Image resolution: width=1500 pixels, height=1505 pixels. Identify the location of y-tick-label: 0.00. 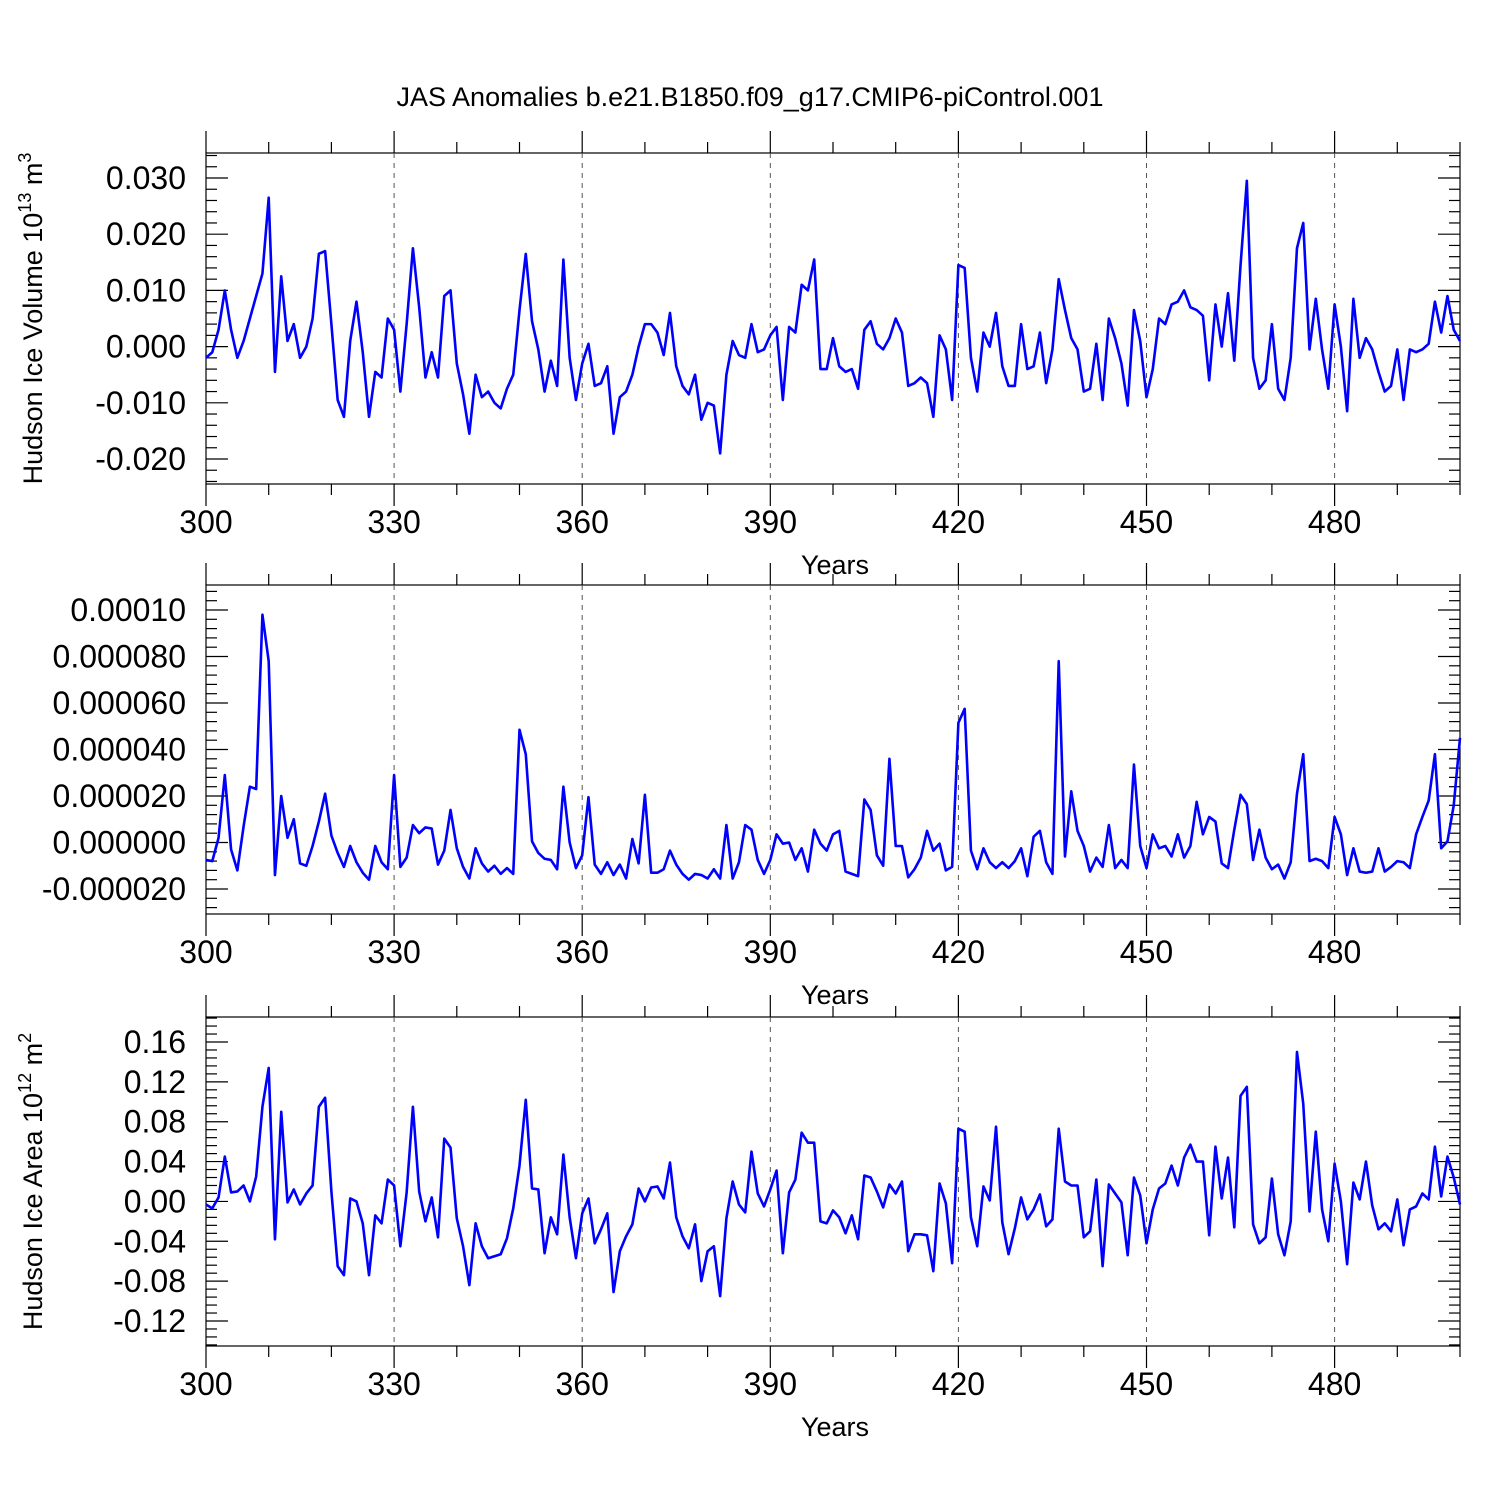
(155, 1201).